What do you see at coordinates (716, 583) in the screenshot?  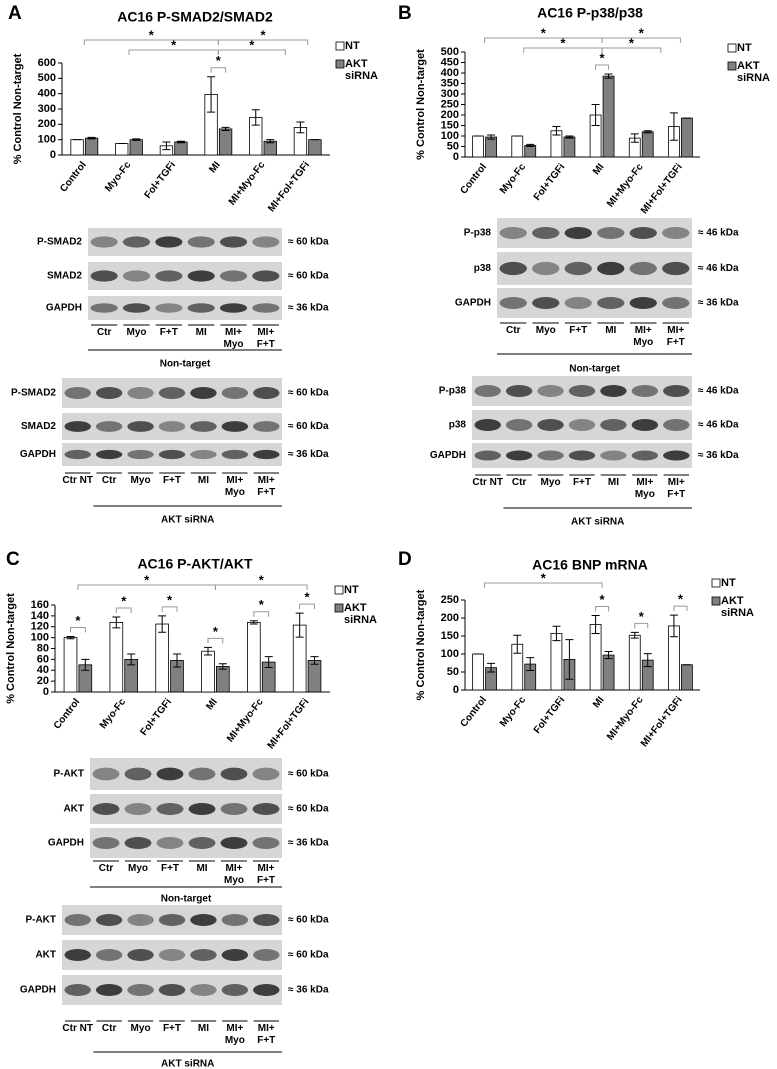 I see `legend-swatch` at bounding box center [716, 583].